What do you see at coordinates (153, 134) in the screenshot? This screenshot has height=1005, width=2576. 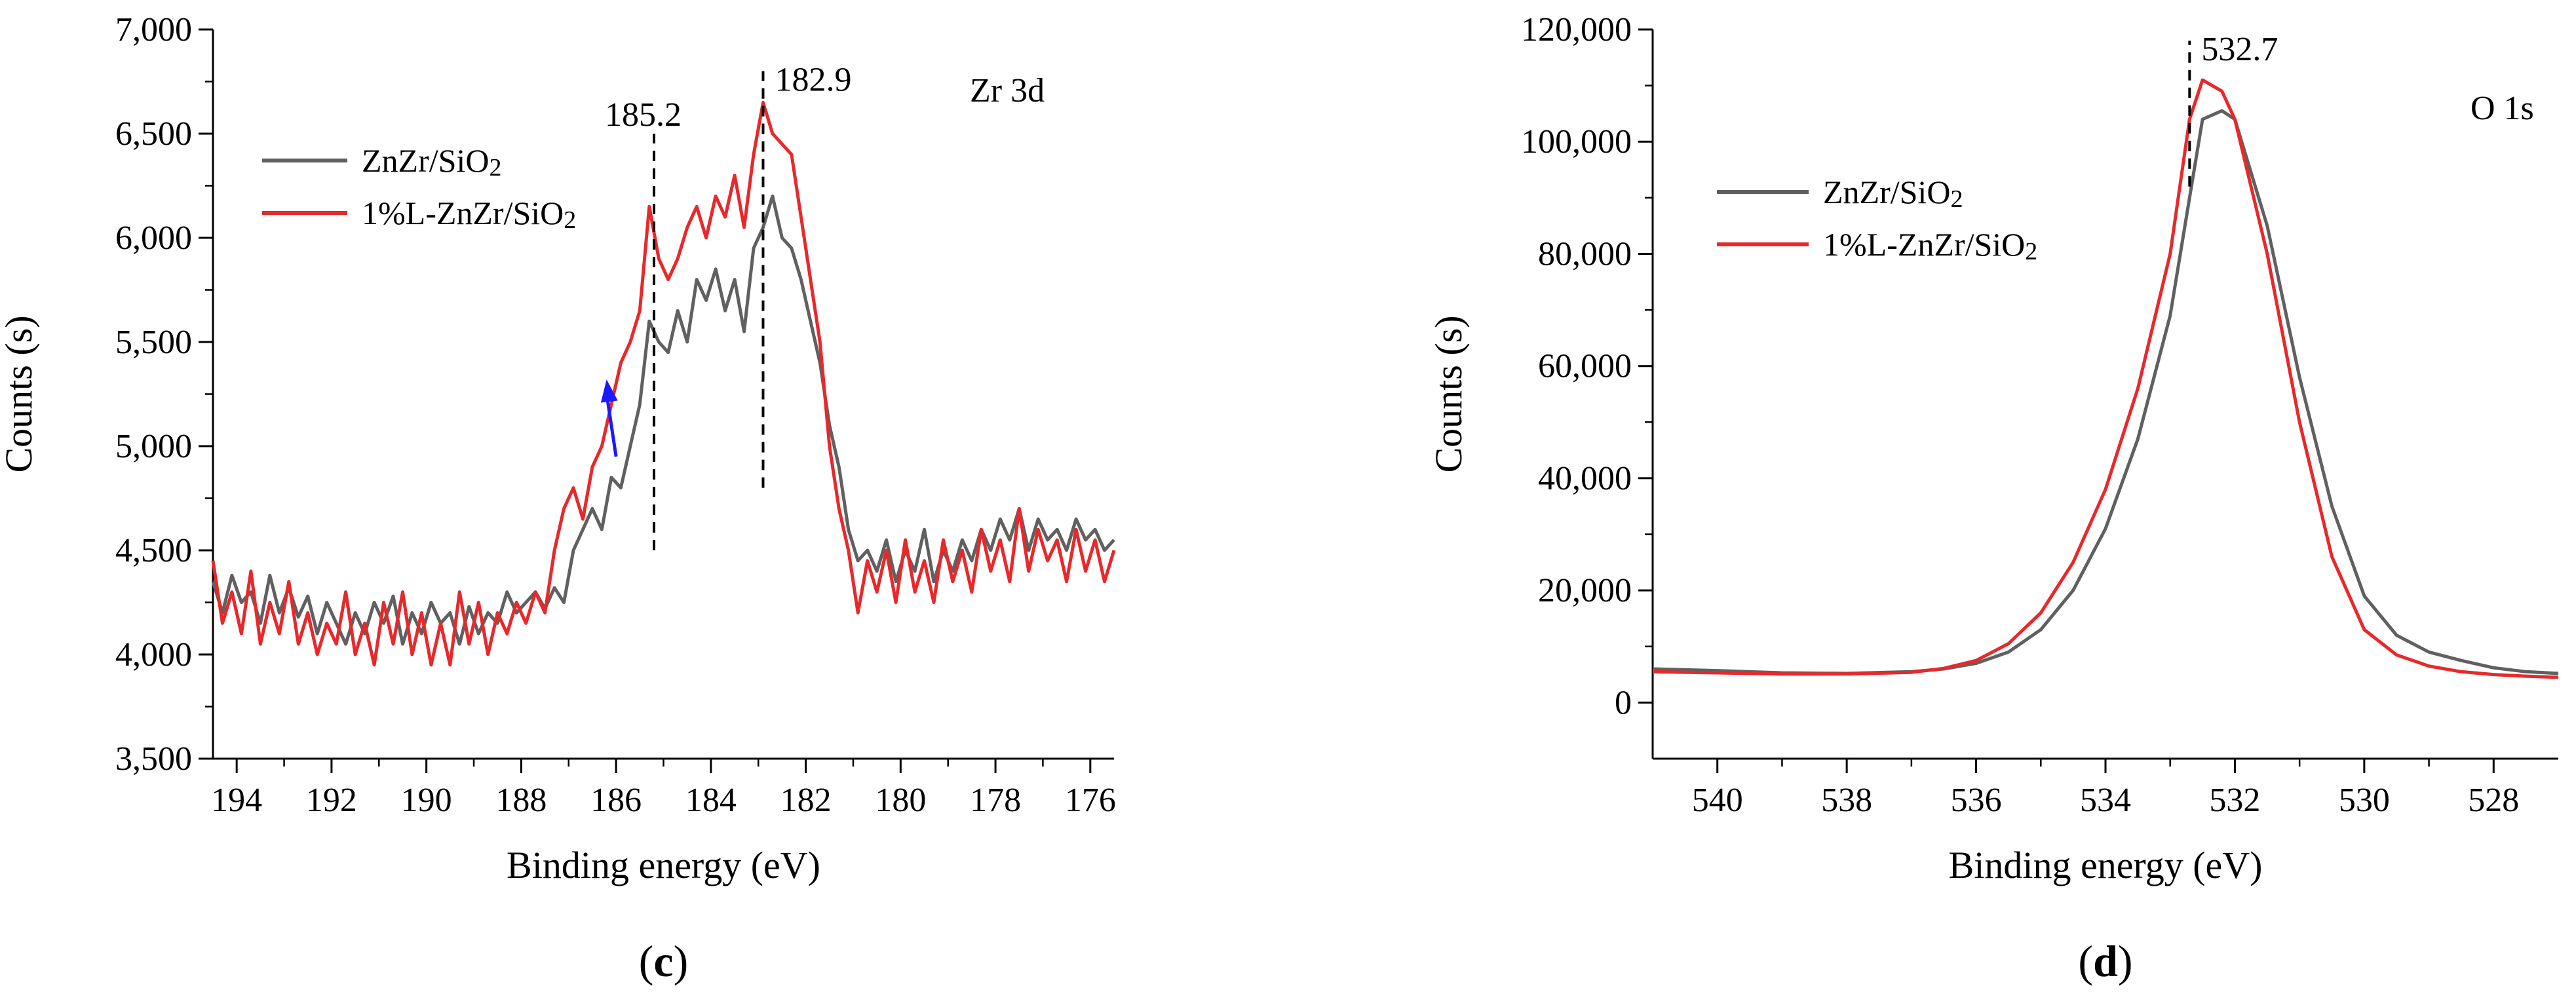 I see `y-tick-label: 6,500` at bounding box center [153, 134].